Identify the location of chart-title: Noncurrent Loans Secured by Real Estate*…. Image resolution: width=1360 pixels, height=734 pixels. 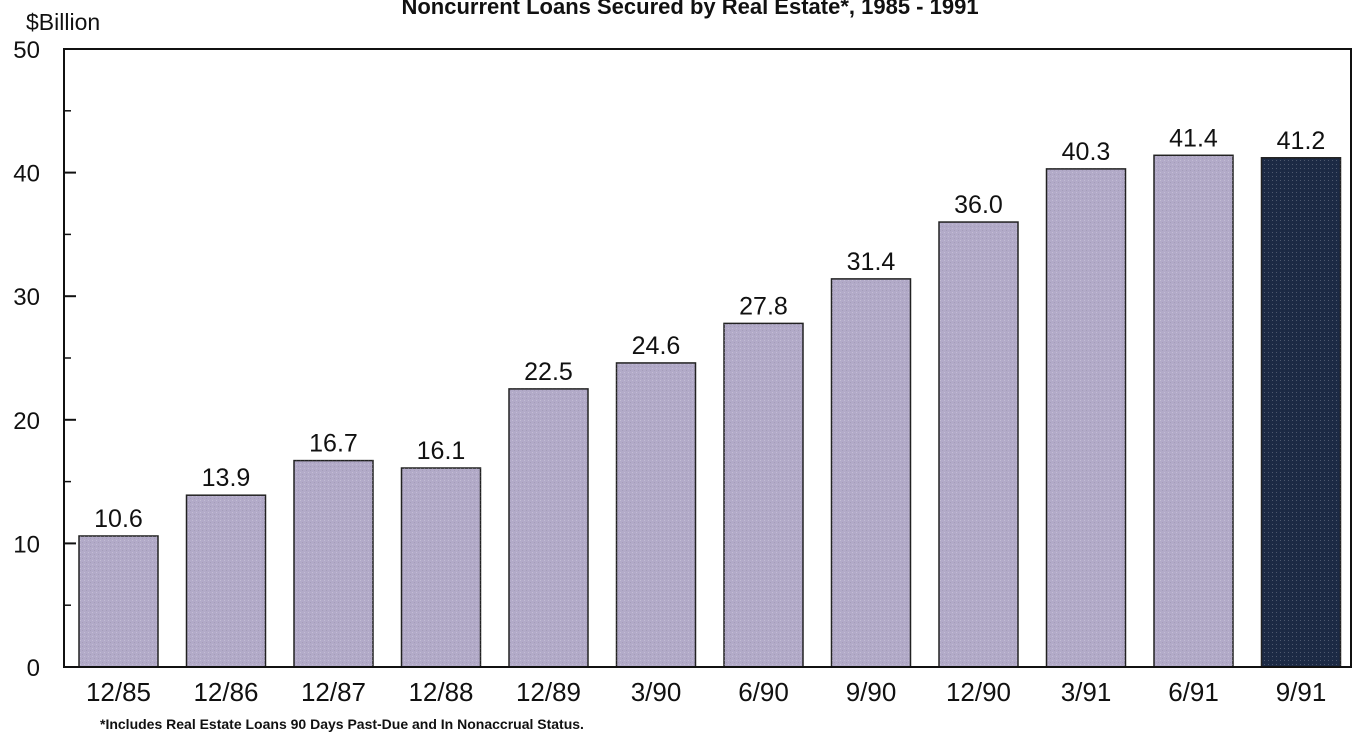
(689, 9).